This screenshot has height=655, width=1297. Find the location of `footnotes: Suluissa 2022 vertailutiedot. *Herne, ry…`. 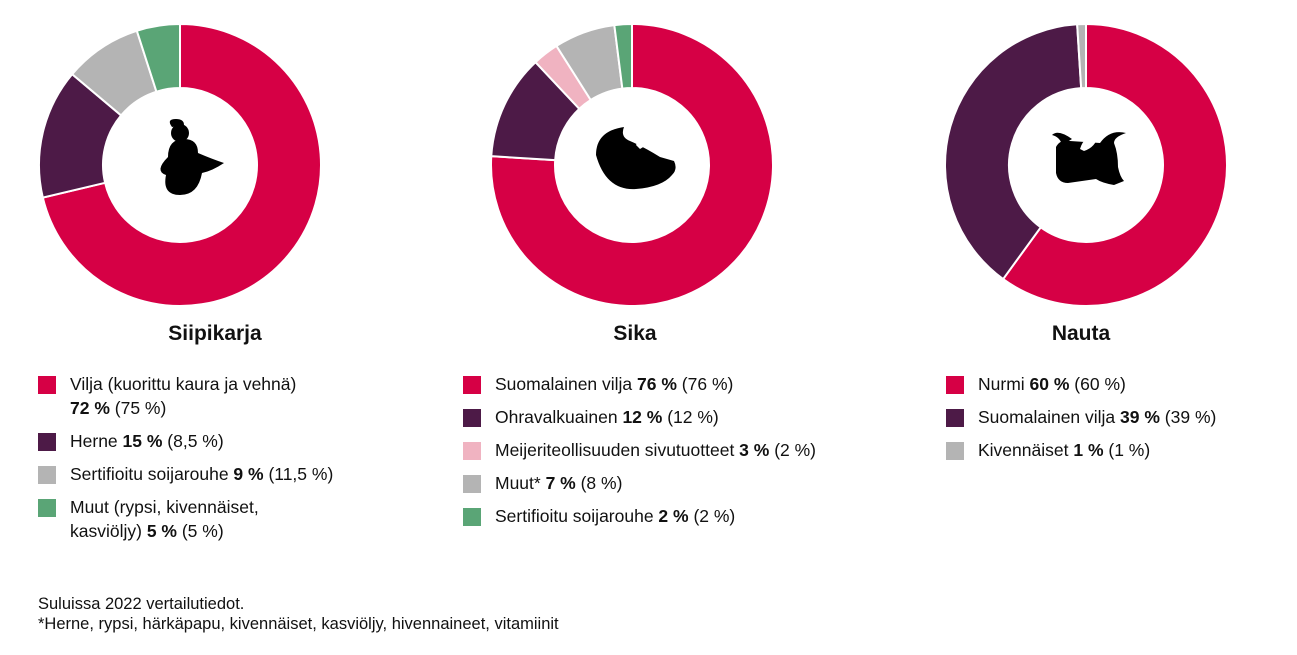

footnotes: Suluissa 2022 vertailutiedot. *Herne, ry… is located at coordinates (298, 614).